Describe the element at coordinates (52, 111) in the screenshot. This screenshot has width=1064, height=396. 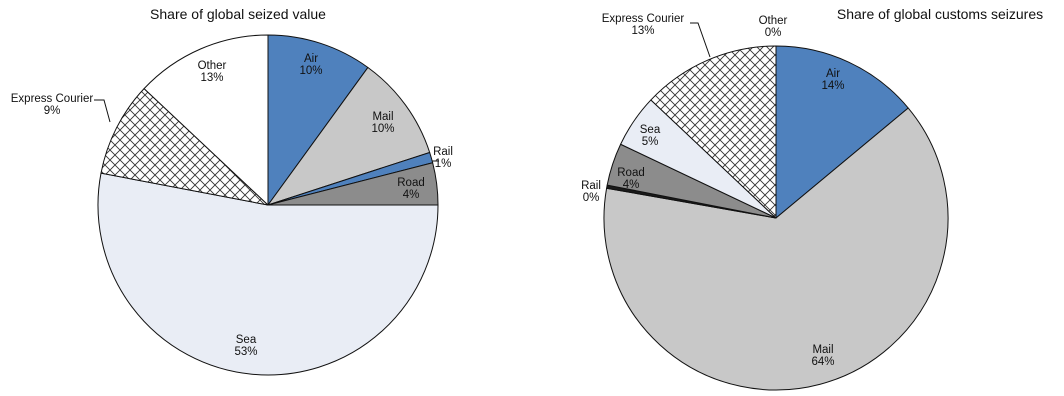
I see `slice-value-express-courier: 9%` at that location.